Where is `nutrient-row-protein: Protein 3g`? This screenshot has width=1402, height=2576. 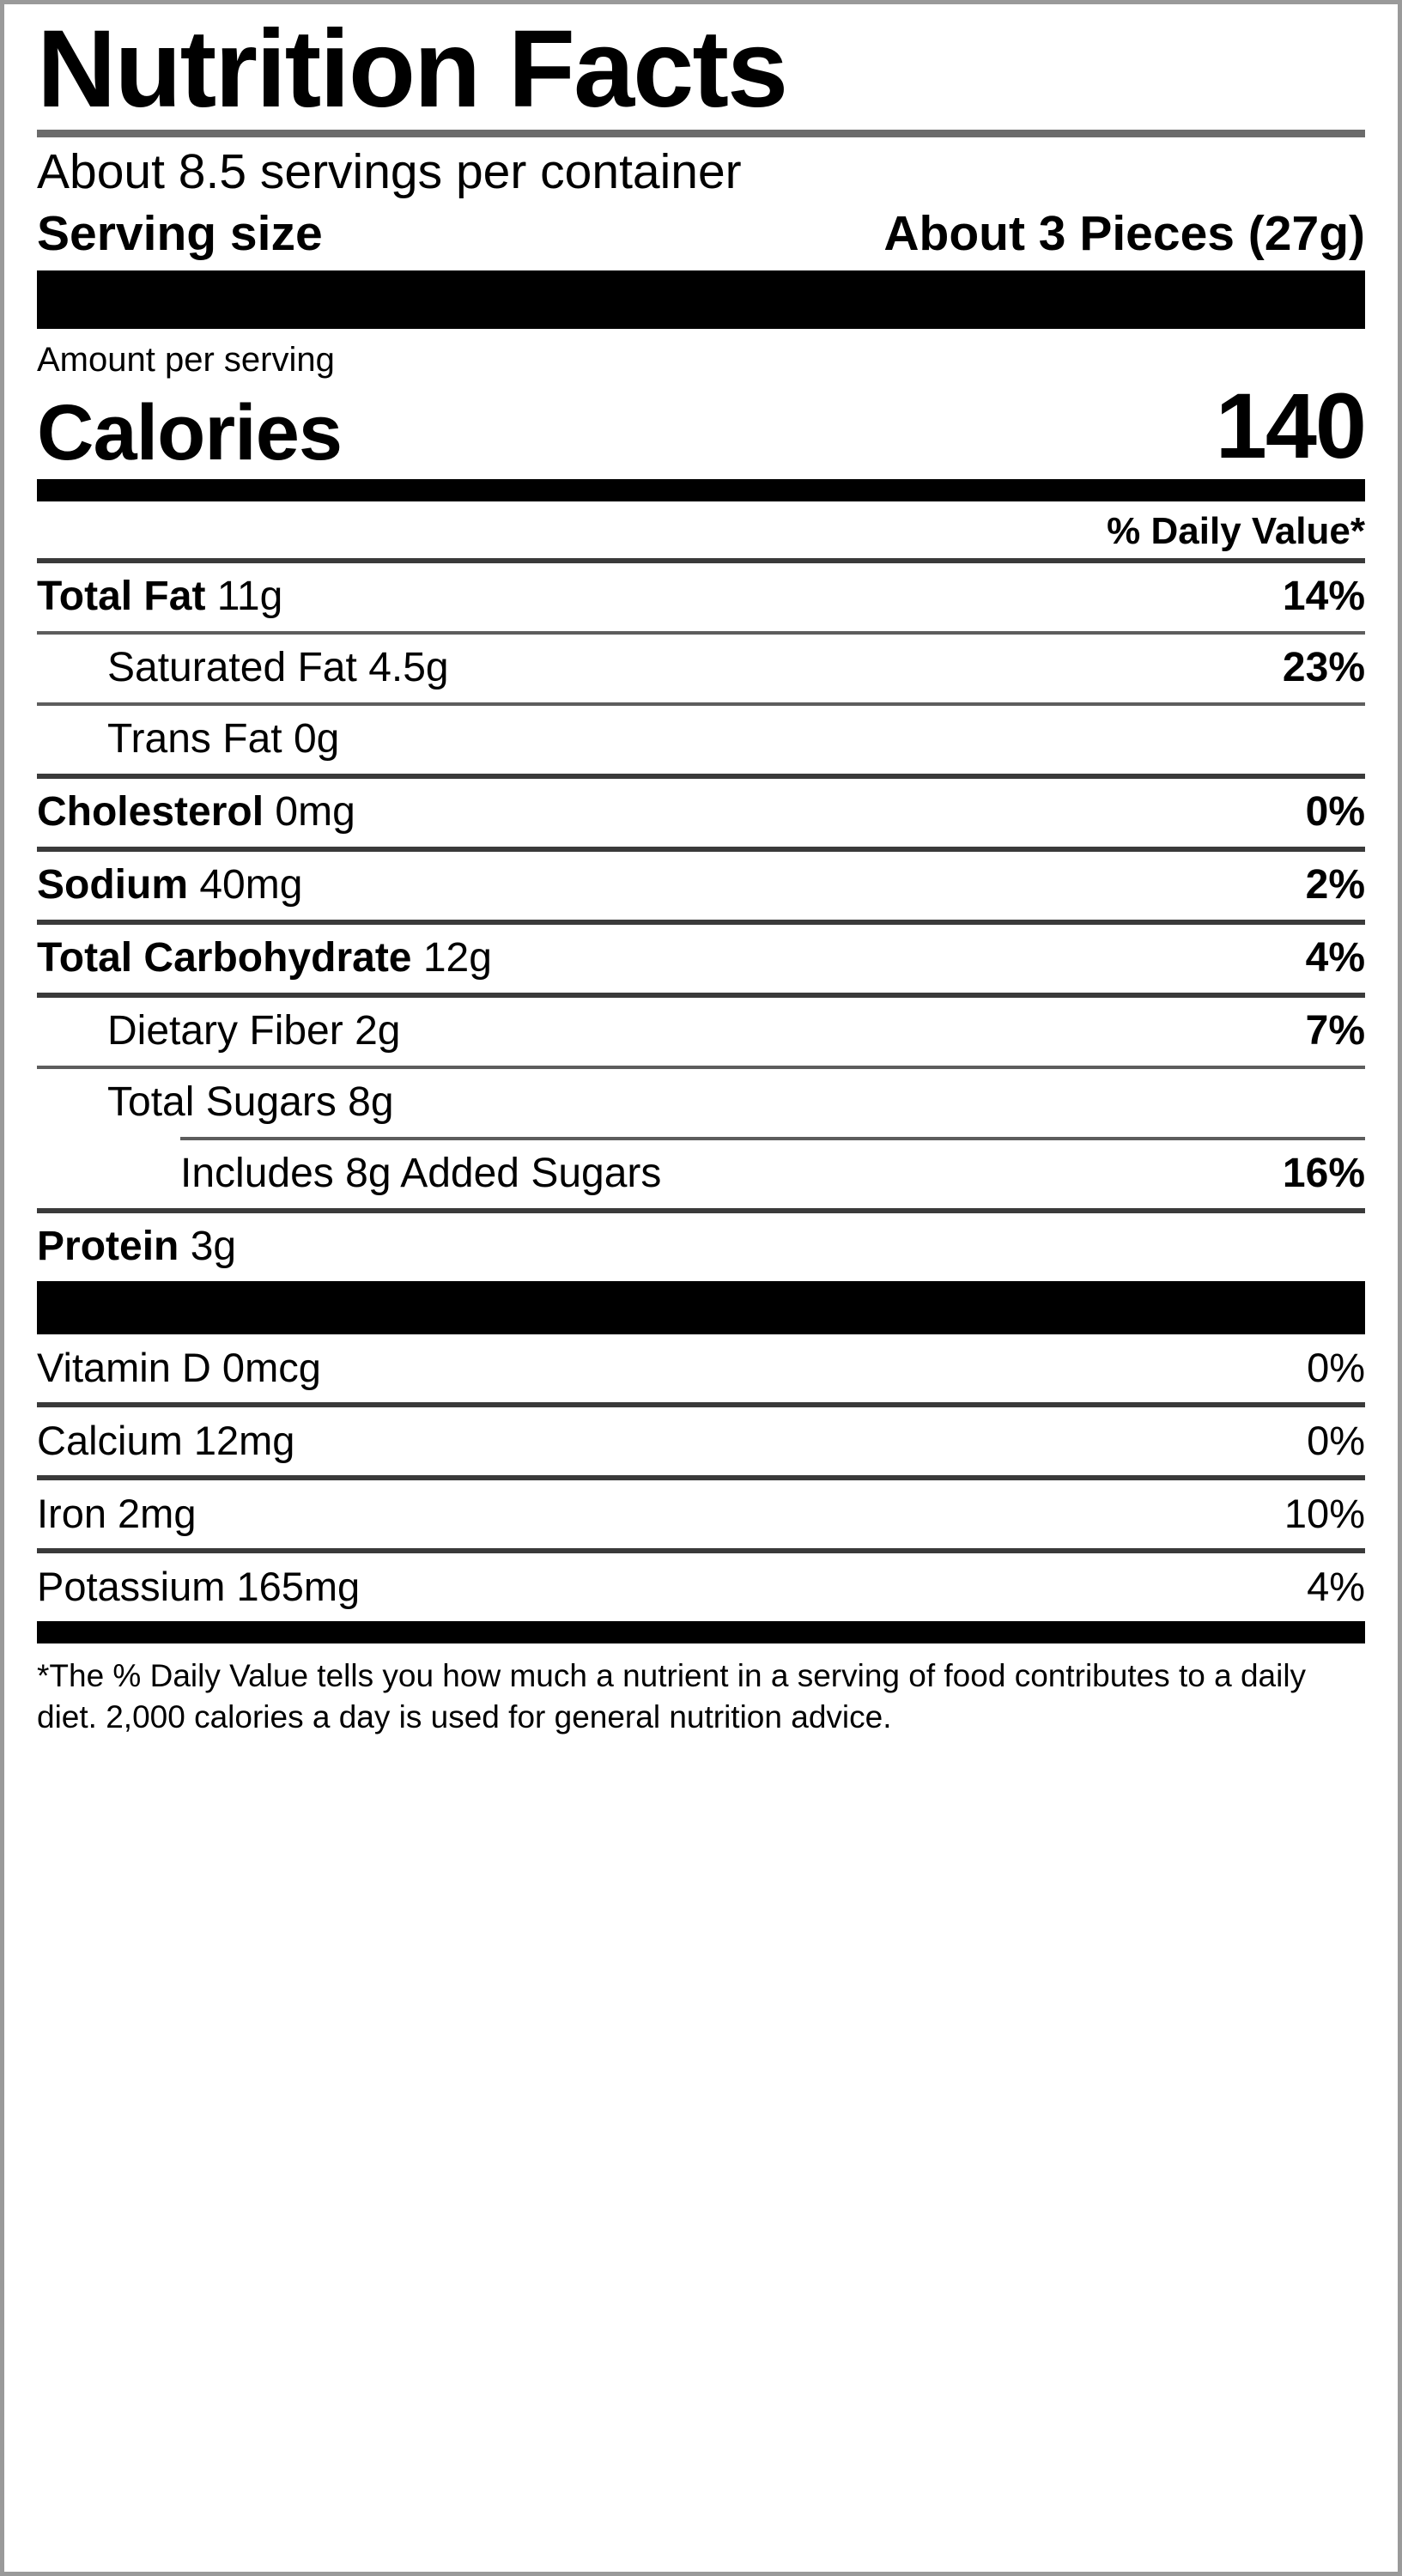 nutrient-row-protein: Protein 3g is located at coordinates (701, 1247).